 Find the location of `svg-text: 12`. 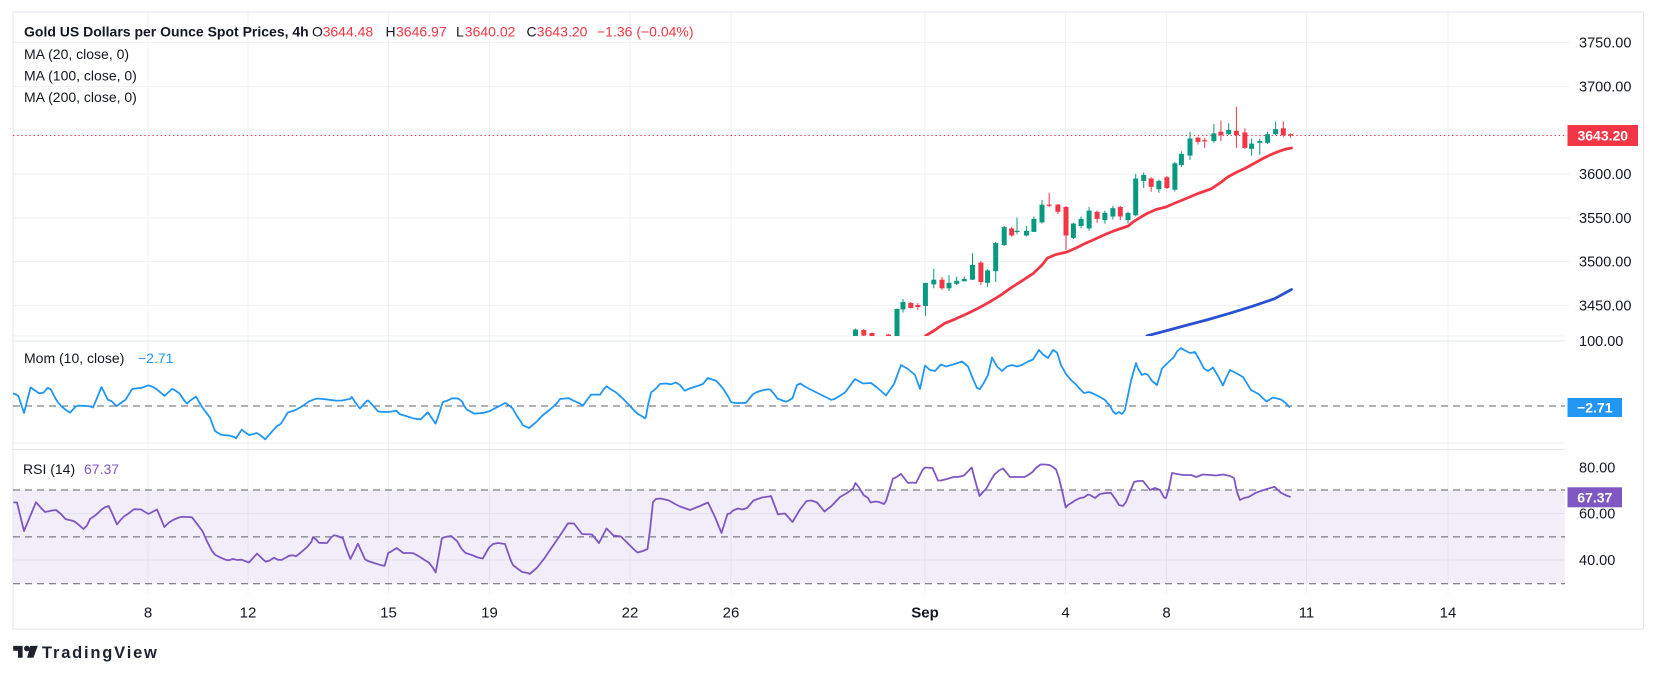

svg-text: 12 is located at coordinates (248, 613).